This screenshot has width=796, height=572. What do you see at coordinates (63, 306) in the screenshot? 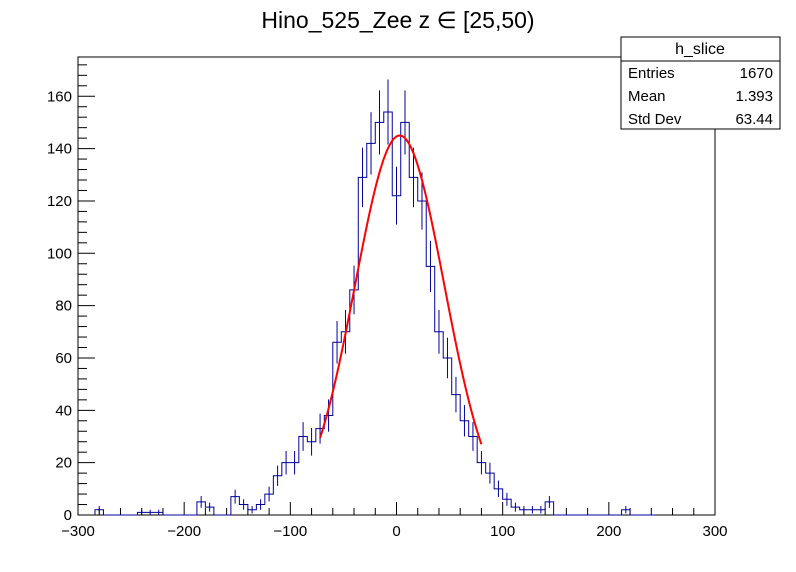
I see `y-tick-label: 80` at bounding box center [63, 306].